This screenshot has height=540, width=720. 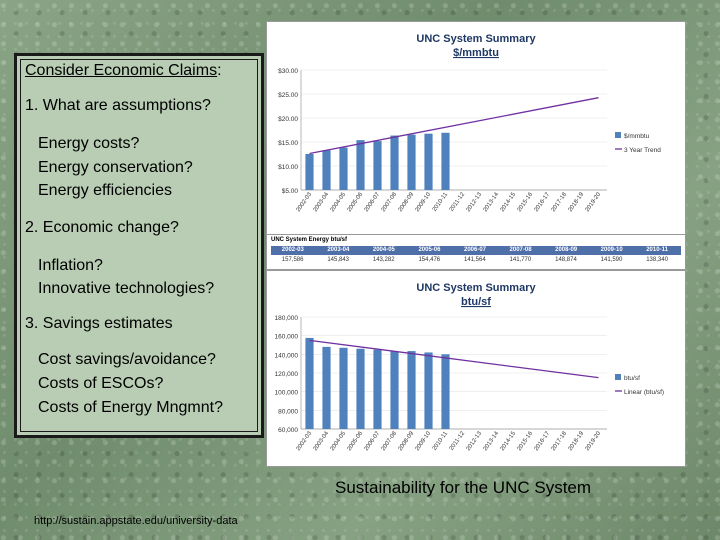 I want to click on btu-sf-table-value-cell: 141,770, so click(x=520, y=260).